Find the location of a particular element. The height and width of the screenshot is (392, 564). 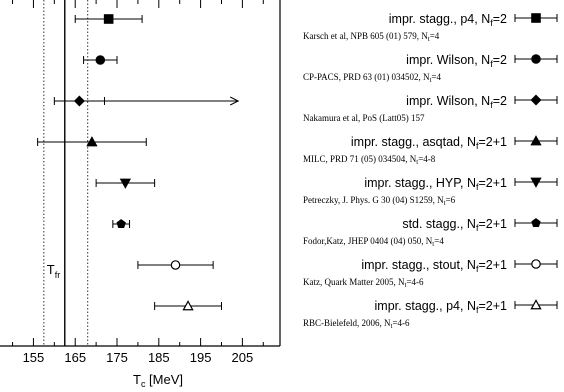

x-tick-label: 195 is located at coordinates (201, 357).